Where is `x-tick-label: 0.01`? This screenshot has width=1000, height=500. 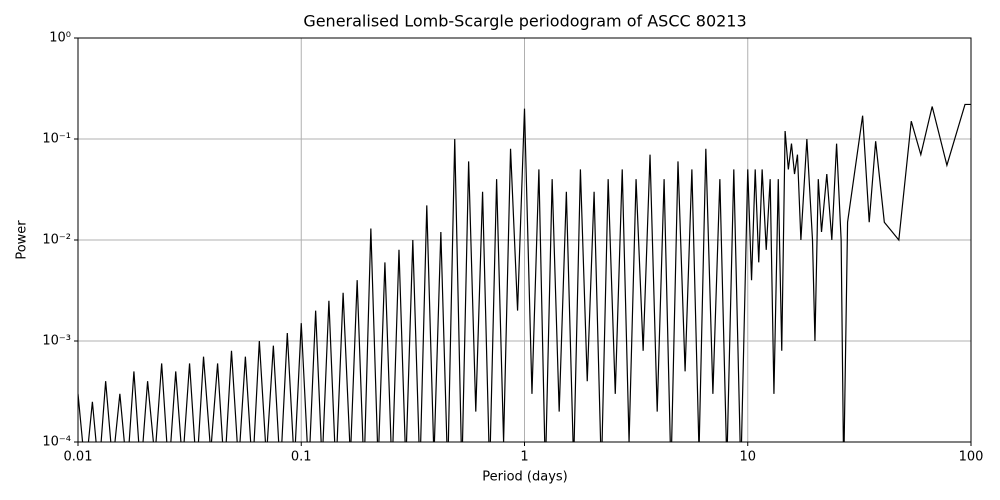
x-tick-label: 0.01 is located at coordinates (78, 457).